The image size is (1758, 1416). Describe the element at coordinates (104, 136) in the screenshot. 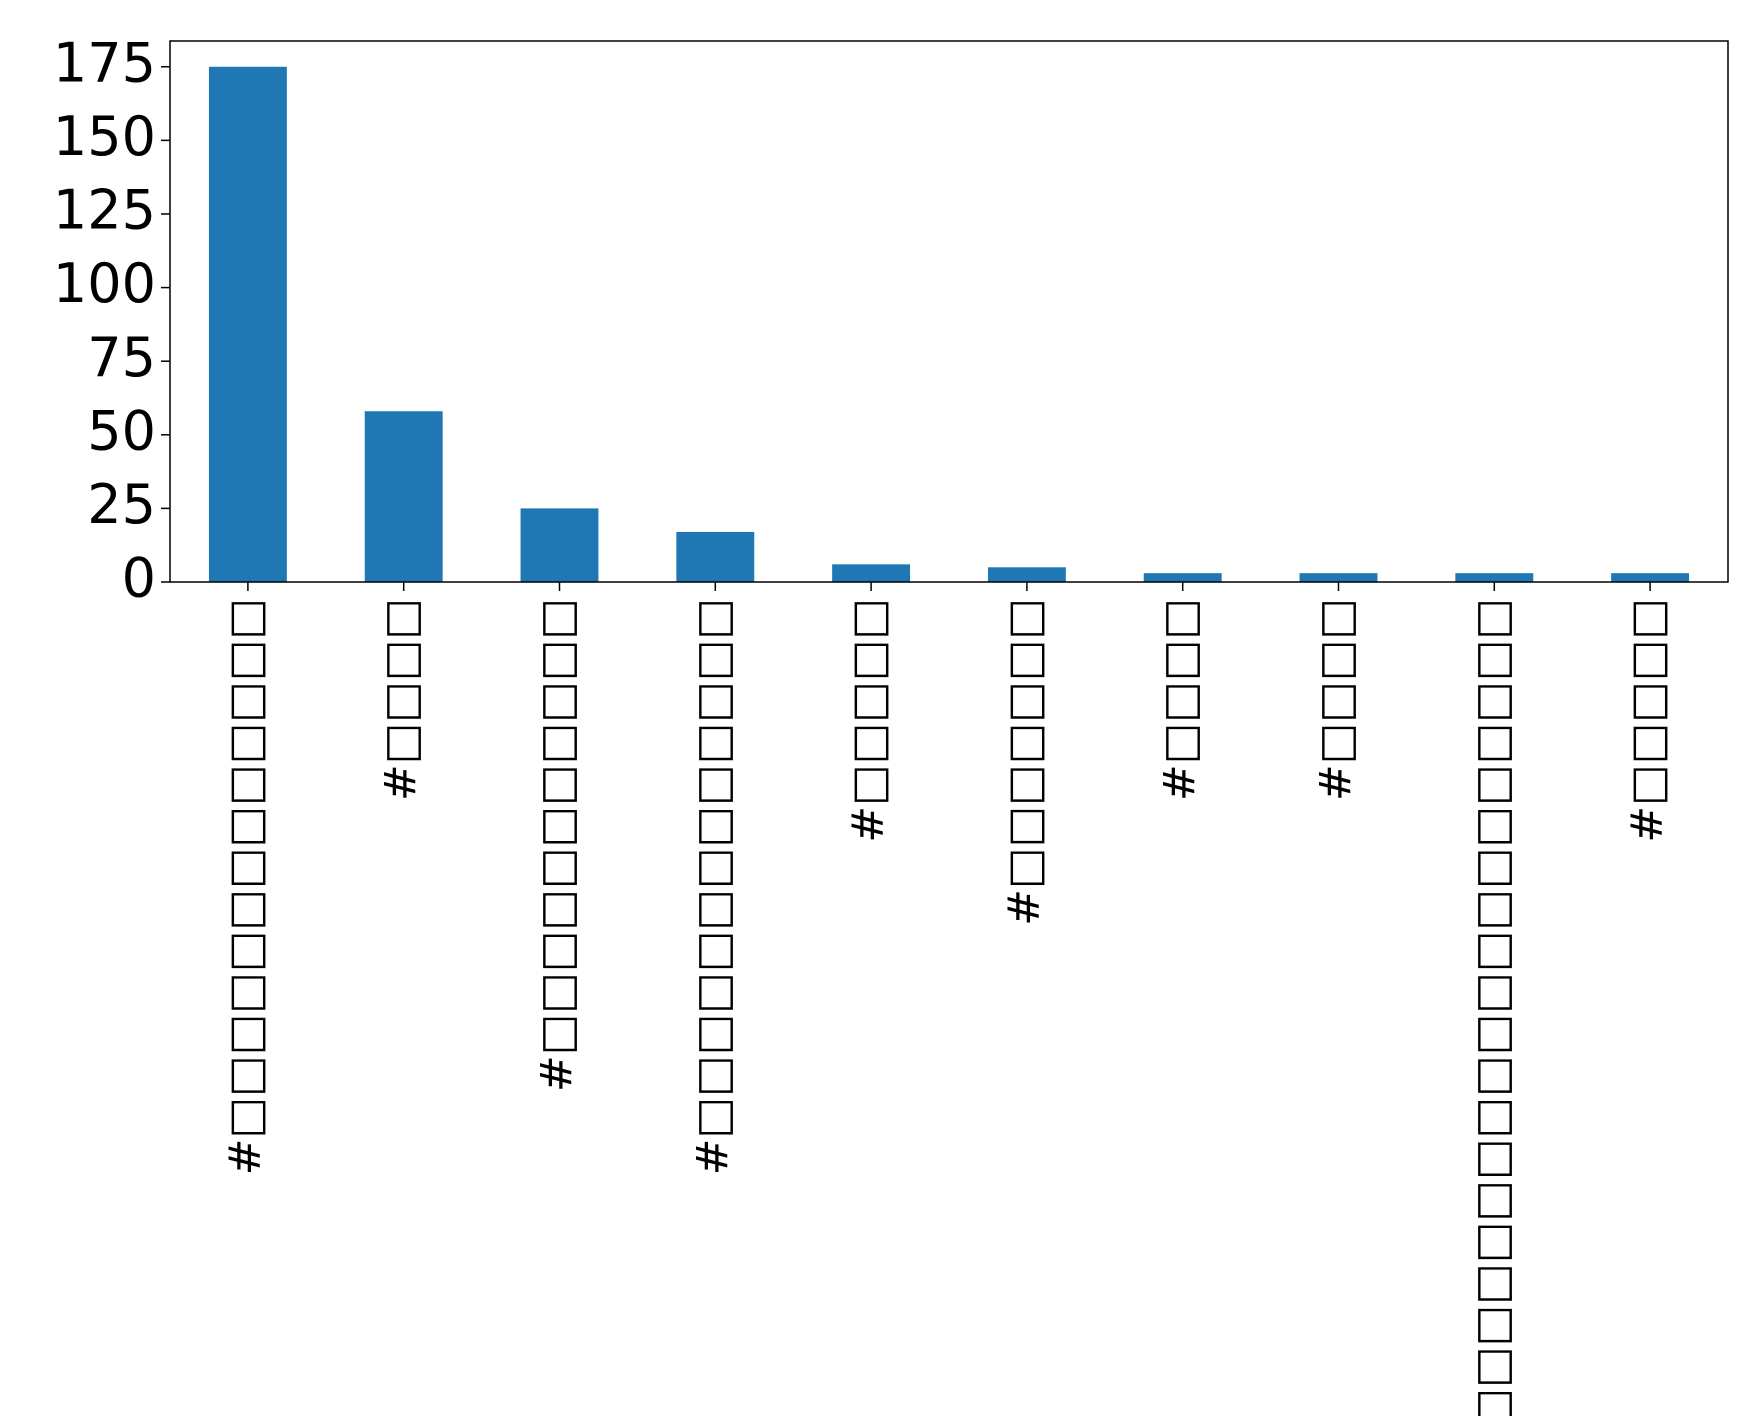

I see `y-tick-label: 150` at that location.